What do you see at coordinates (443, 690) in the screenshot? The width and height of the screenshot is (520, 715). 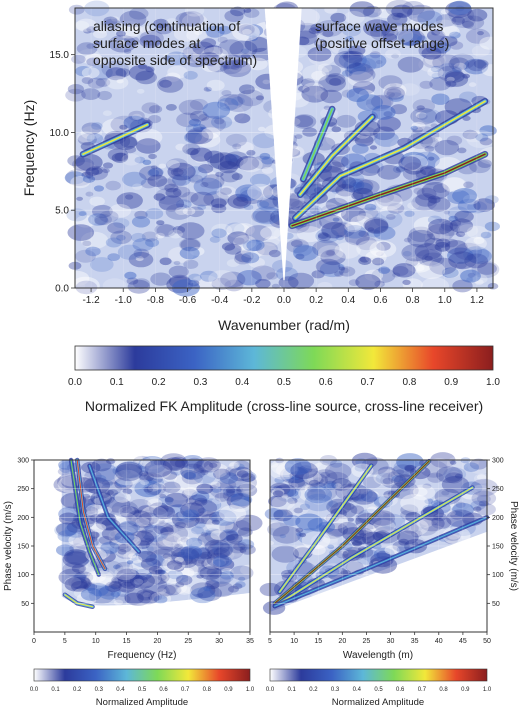 I see `colorbar-tick-label: 0.8` at bounding box center [443, 690].